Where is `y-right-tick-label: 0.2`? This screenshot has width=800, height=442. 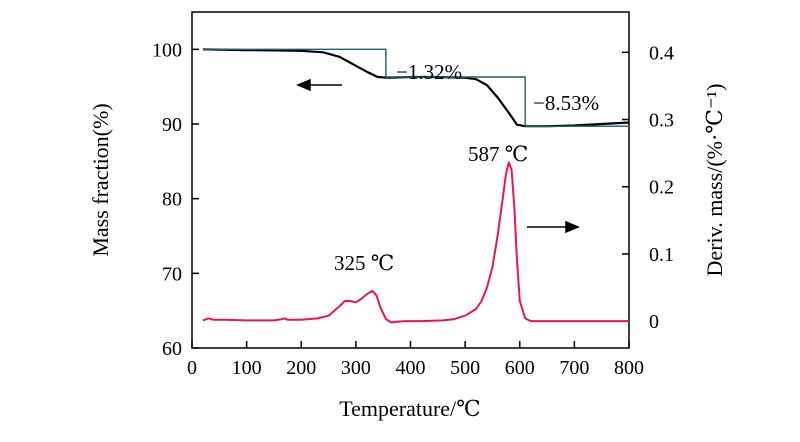
y-right-tick-label: 0.2 is located at coordinates (661, 188).